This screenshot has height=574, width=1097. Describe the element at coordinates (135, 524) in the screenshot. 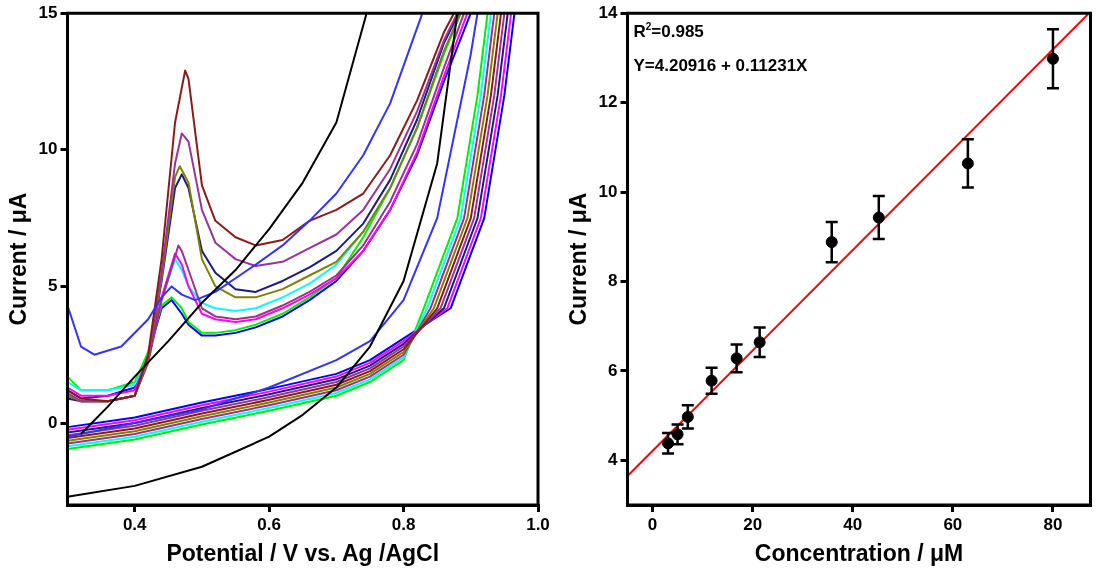

I see `x-tick-label: 0.4` at that location.